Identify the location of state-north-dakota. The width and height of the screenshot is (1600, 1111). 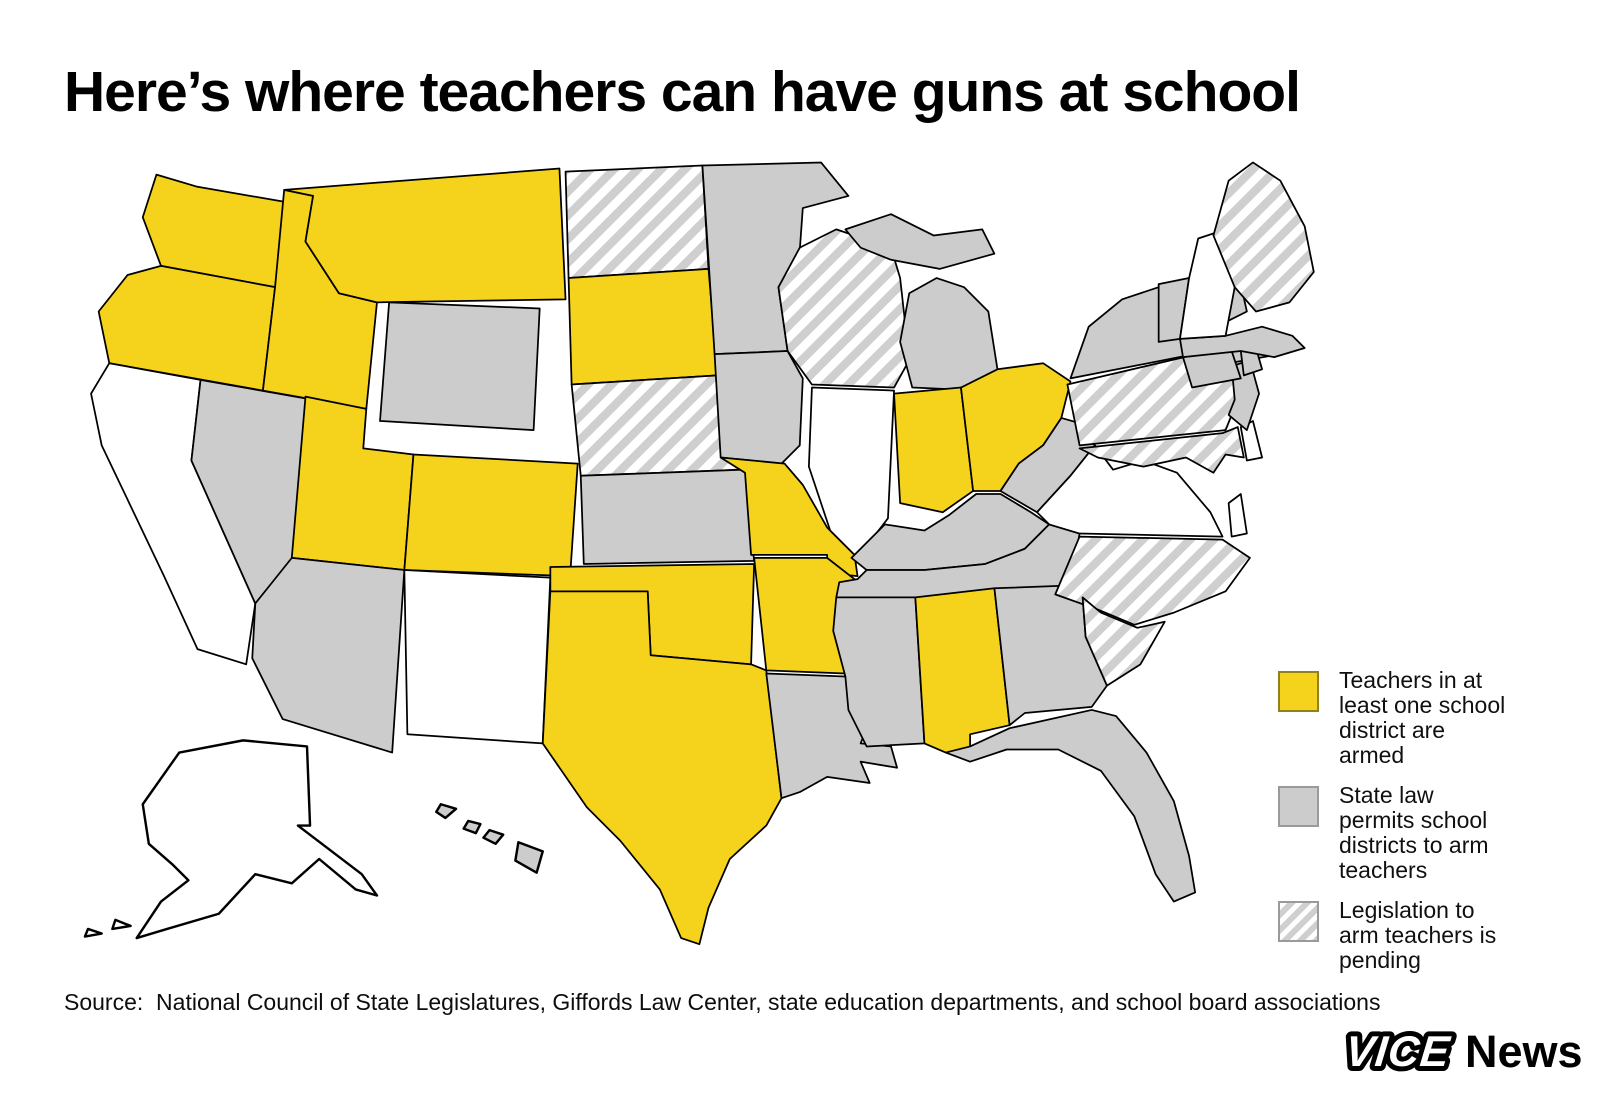
(637, 221).